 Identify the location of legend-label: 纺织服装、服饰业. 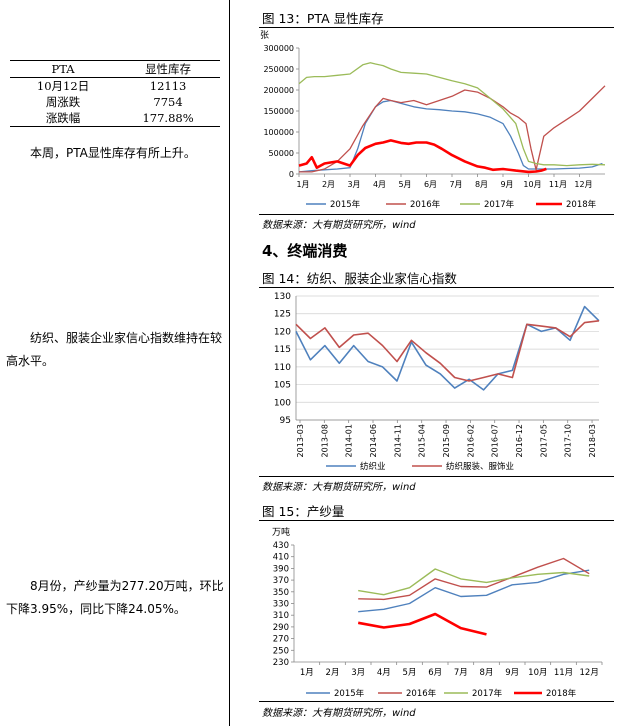
(480, 466).